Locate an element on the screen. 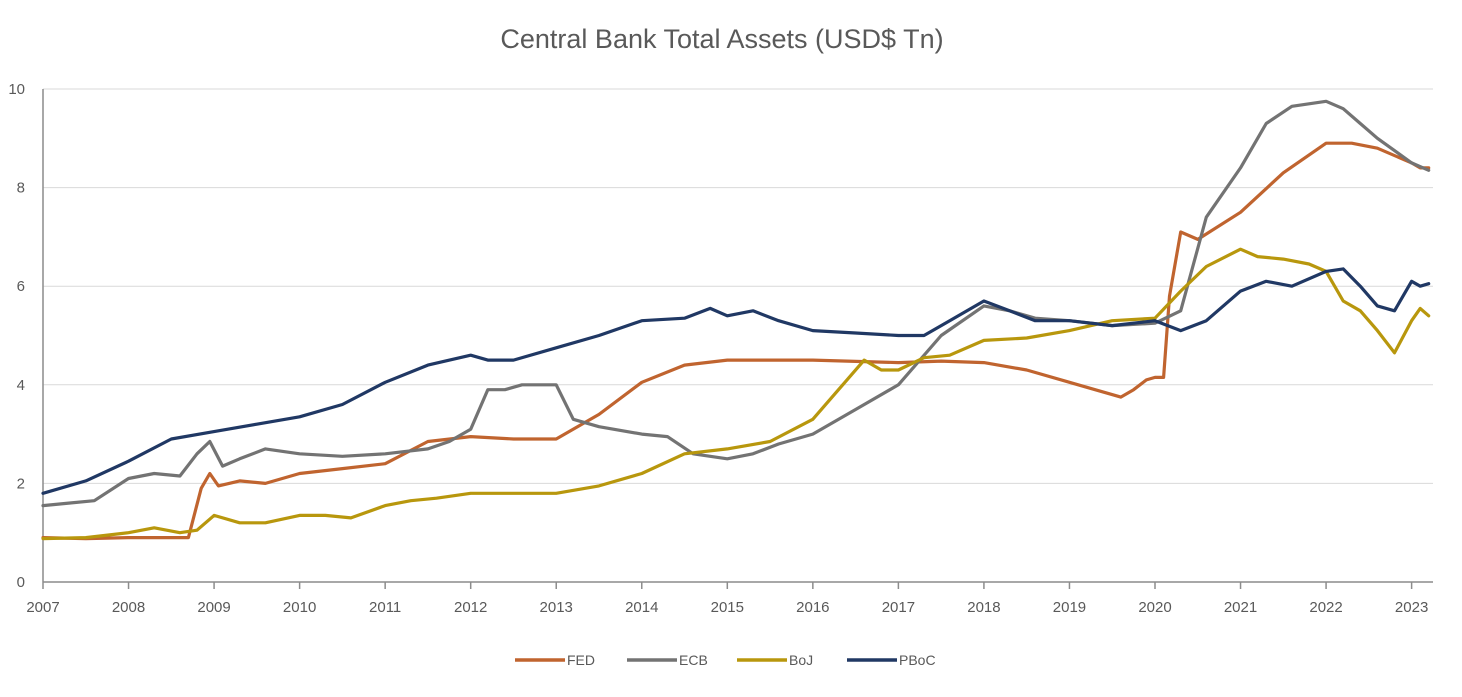  legend-label-boj: BoJ is located at coordinates (801, 660).